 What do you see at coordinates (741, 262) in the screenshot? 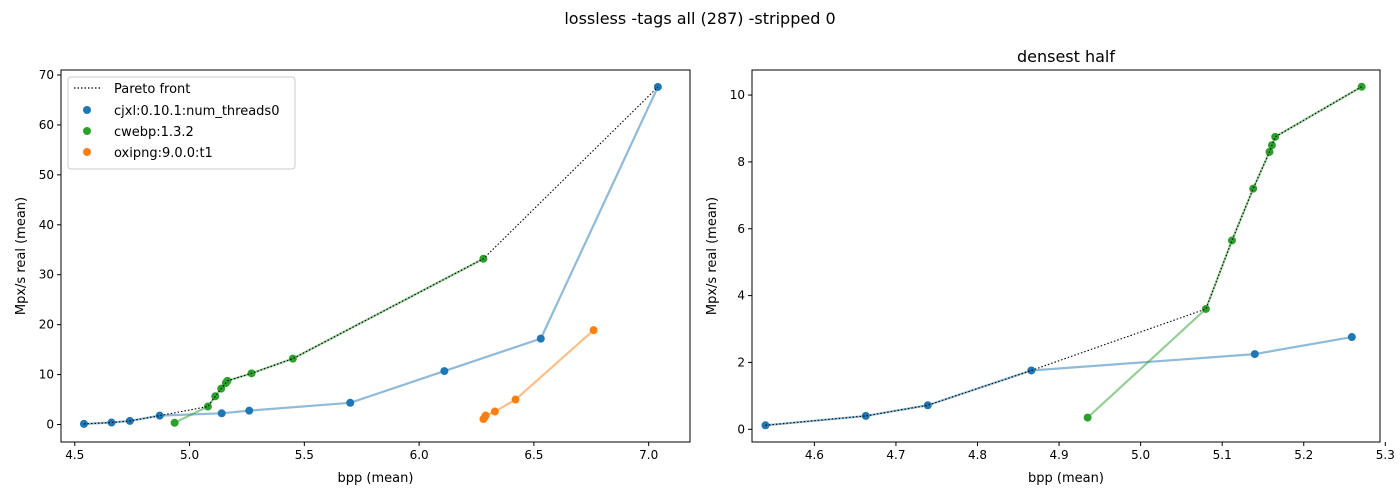
I see `y-axis-ticks: 0 2 4 6 8 10` at bounding box center [741, 262].